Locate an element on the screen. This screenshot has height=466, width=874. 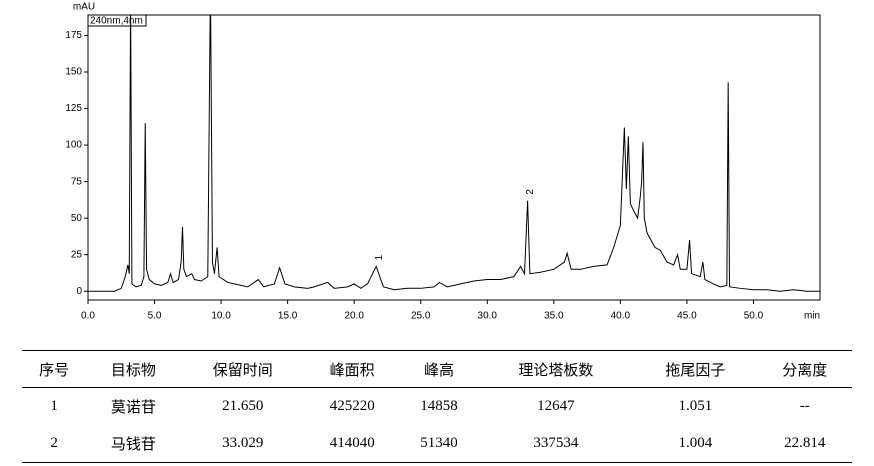
header-cell: 保留时间 is located at coordinates (243, 369).